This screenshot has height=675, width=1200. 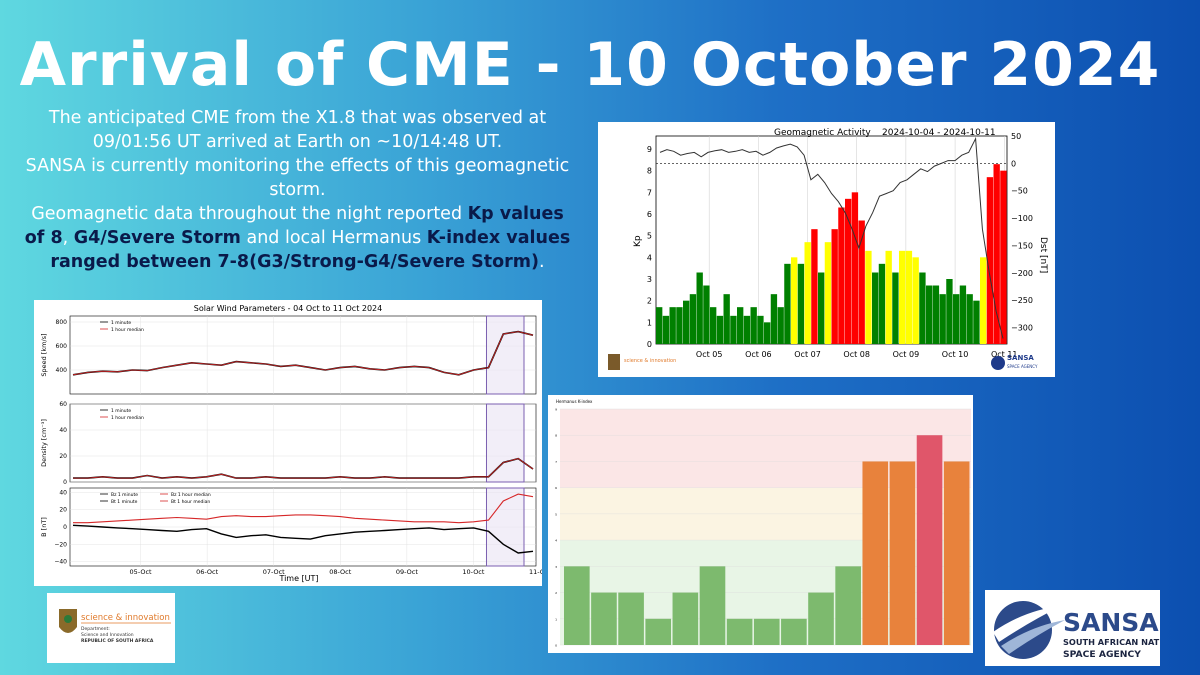 I want to click on sansa-name: SANSA, so click(x=1111, y=622).